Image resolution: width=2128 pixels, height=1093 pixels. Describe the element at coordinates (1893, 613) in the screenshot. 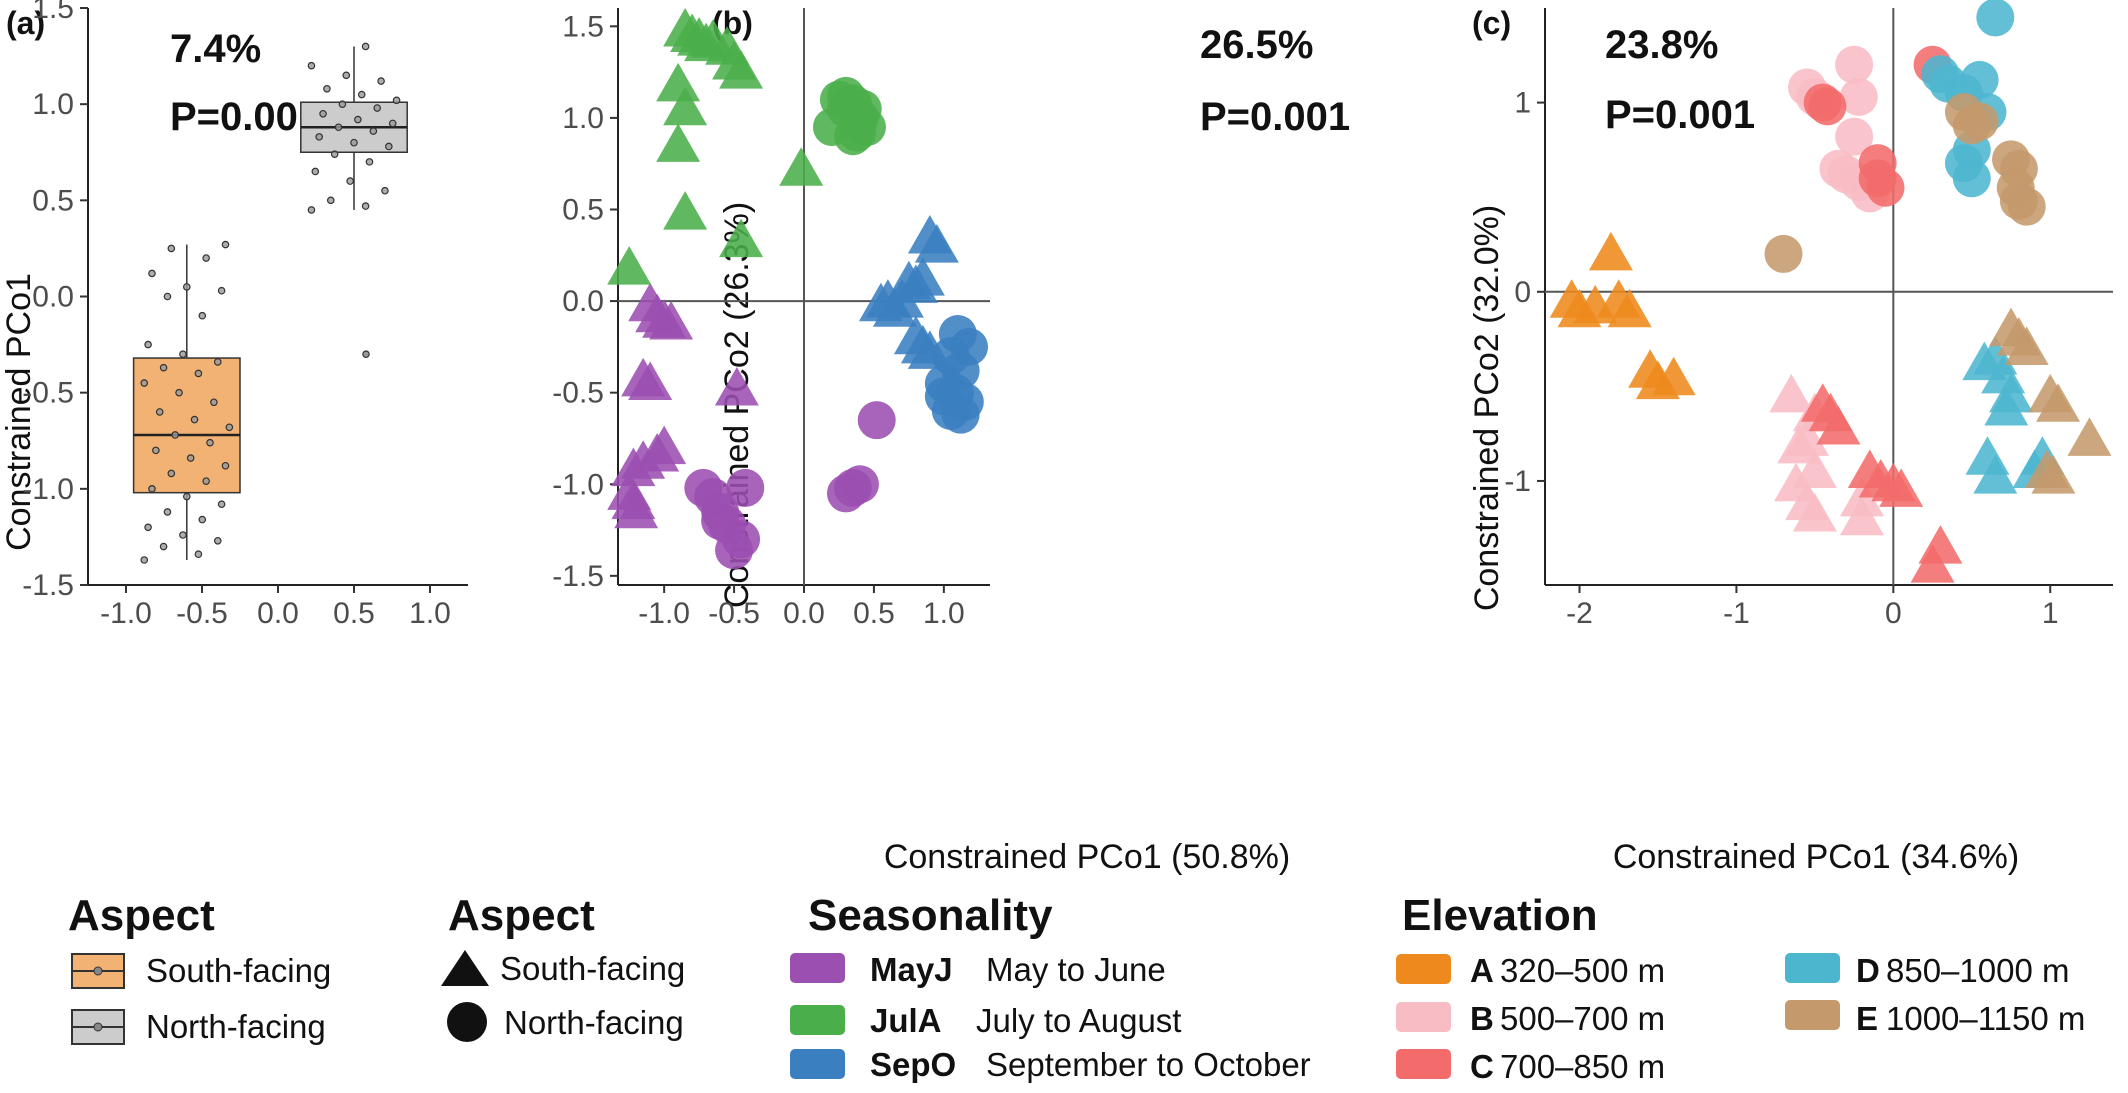

I see `x-tick-label: 0` at that location.